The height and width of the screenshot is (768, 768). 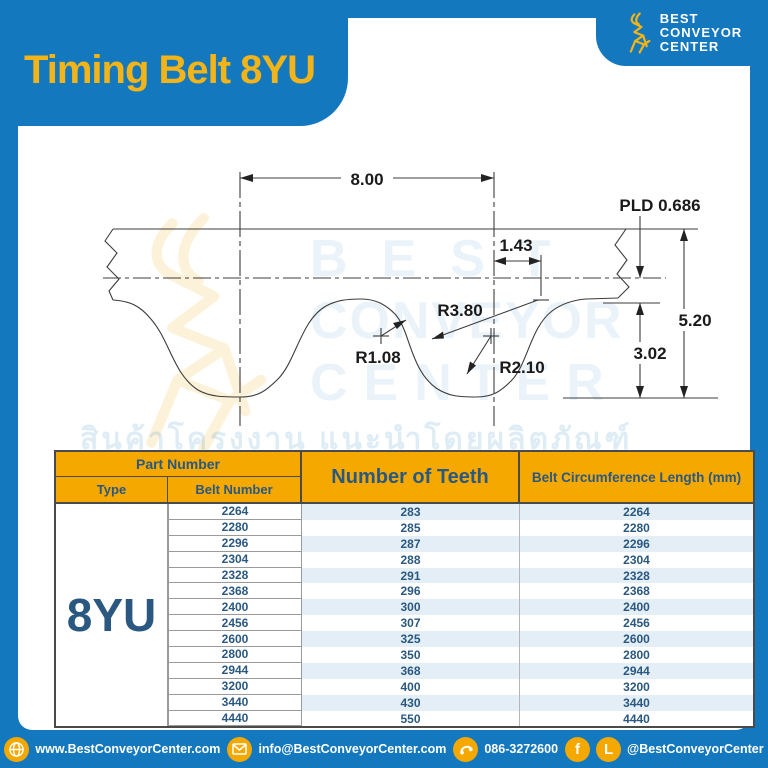 What do you see at coordinates (411, 477) in the screenshot?
I see `header-number-of-teeth: Number of Teeth` at bounding box center [411, 477].